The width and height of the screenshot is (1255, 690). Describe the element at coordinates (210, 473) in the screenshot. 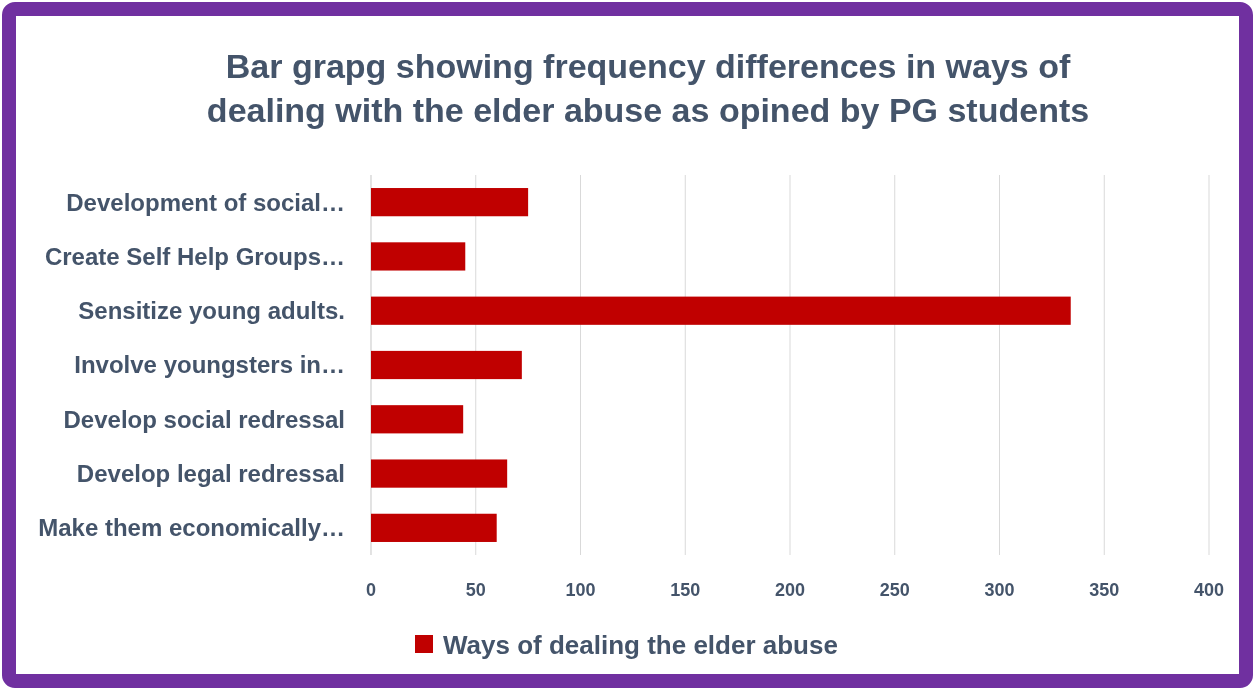

I see `y-tick-label: Develop legal redressal` at that location.